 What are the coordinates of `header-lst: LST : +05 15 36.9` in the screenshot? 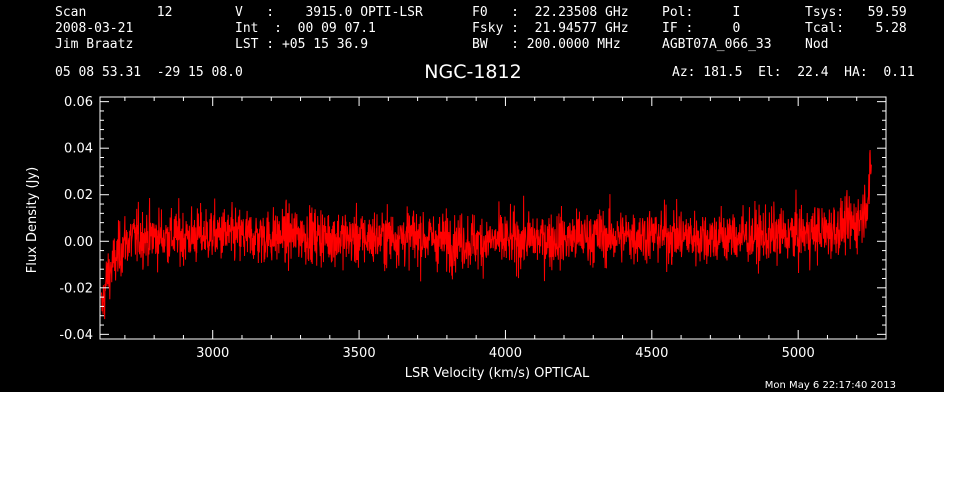 It's located at (302, 44).